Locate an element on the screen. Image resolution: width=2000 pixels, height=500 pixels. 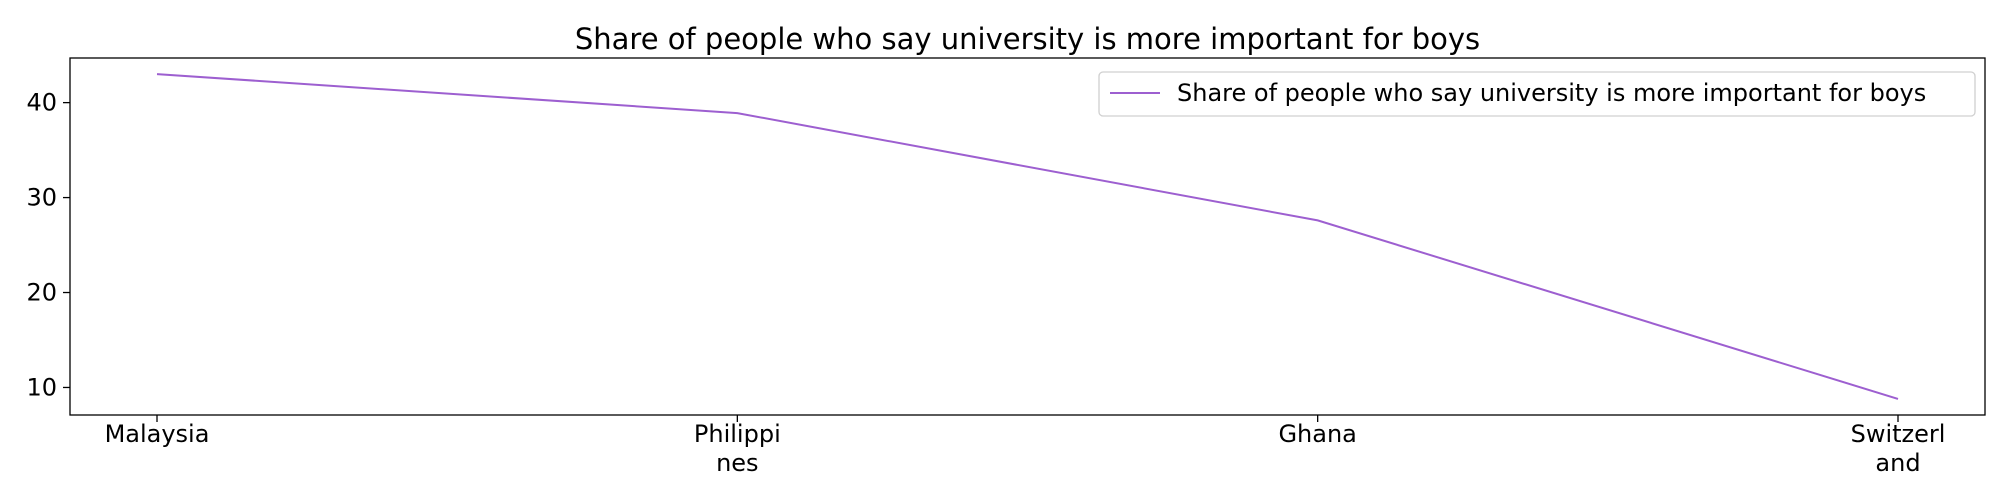
x-tick-label: Malaysia is located at coordinates (157, 434).